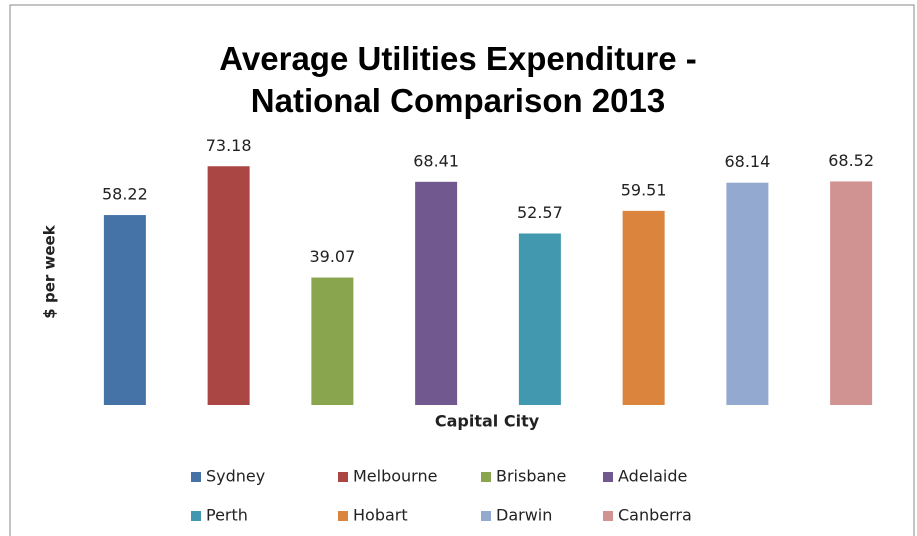 The image size is (917, 536). Describe the element at coordinates (380, 515) in the screenshot. I see `legend-label: Hobart` at that location.